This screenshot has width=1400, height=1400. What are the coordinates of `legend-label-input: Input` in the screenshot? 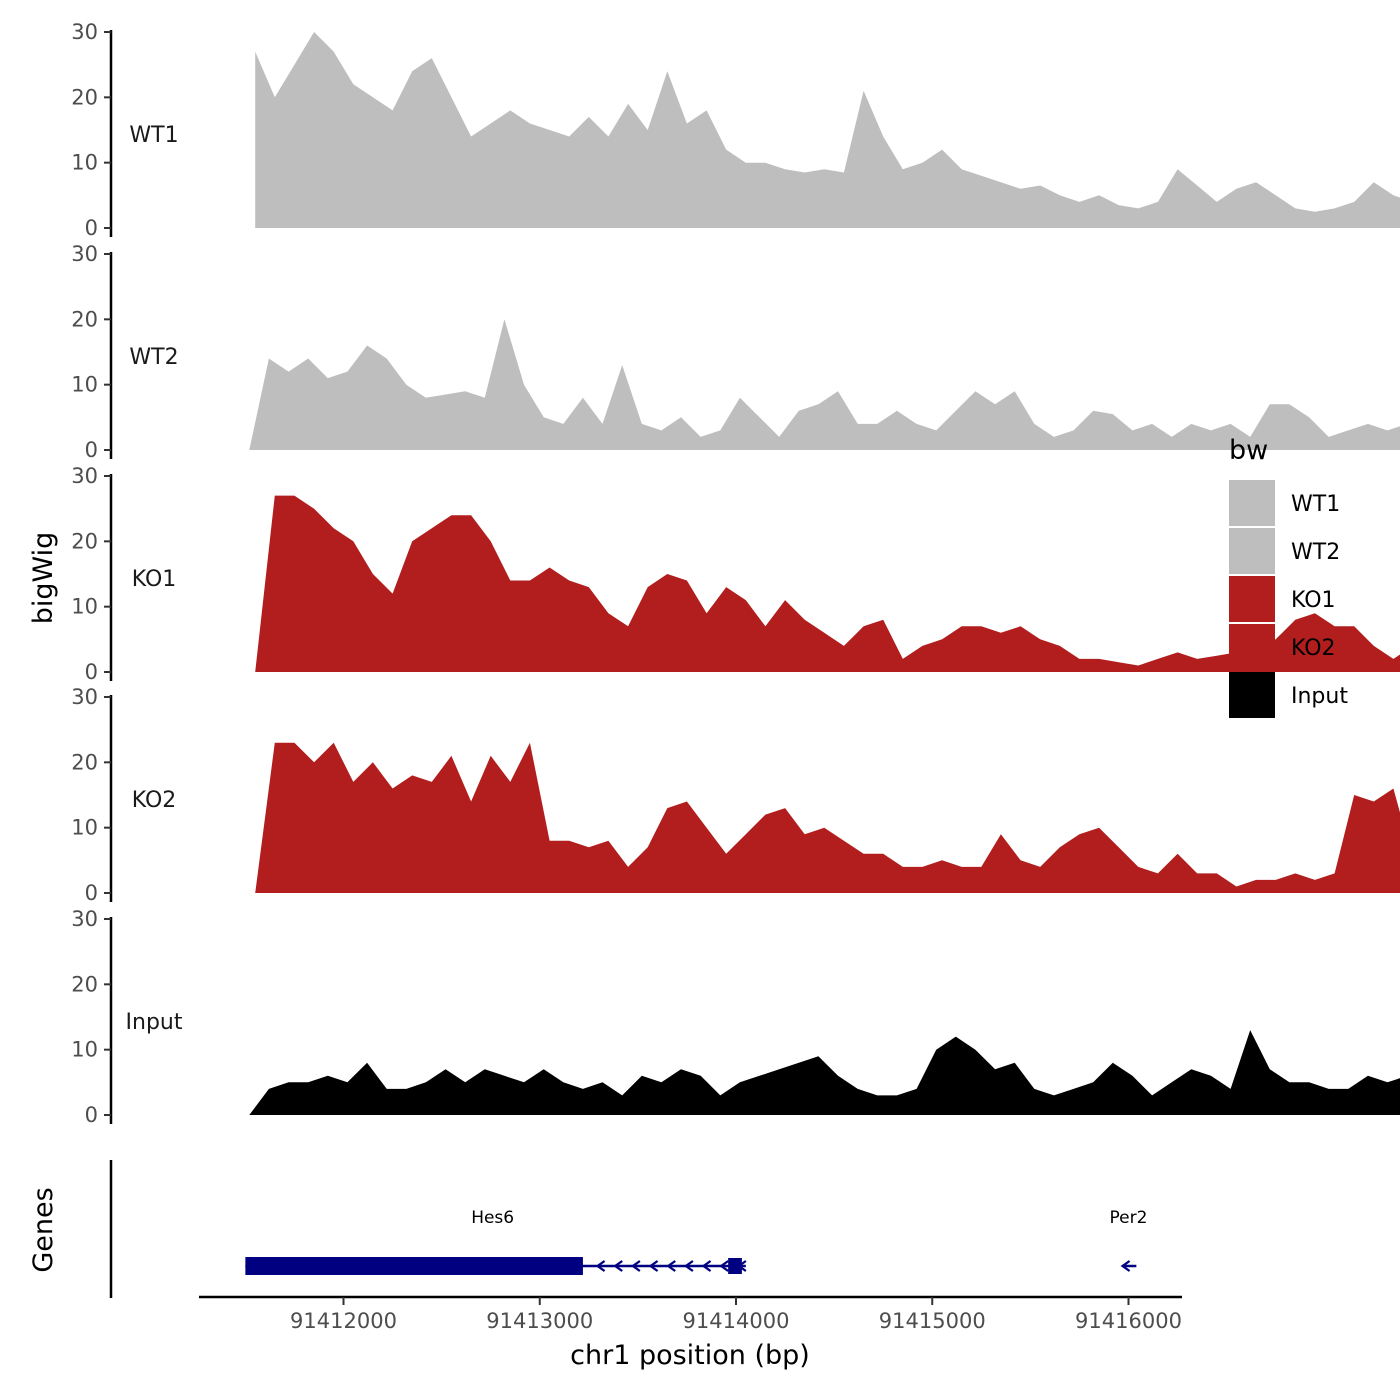 It's located at (1319, 696).